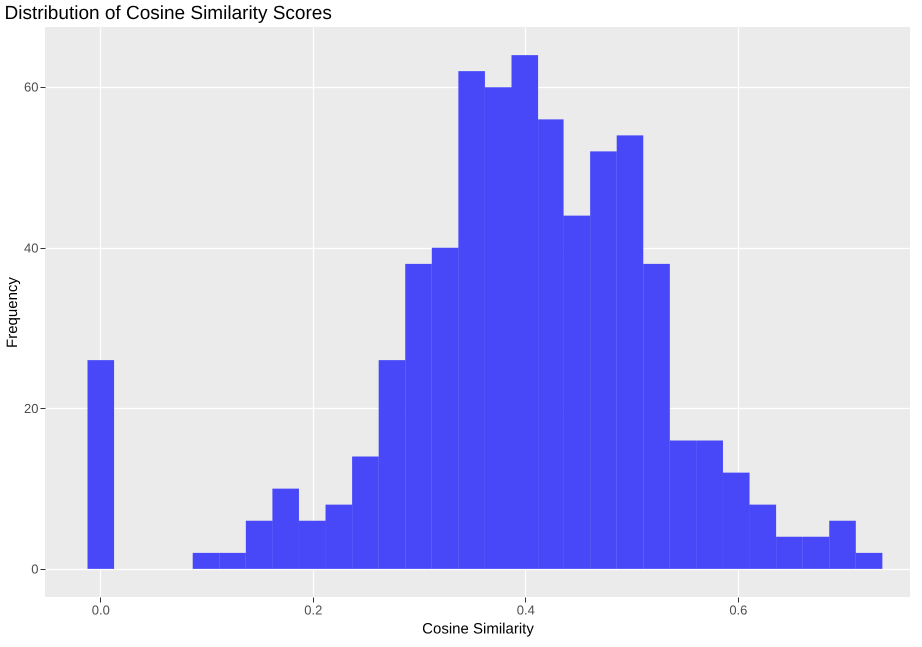 The width and height of the screenshot is (922, 647). What do you see at coordinates (525, 610) in the screenshot?
I see `x-tick-label: 0.4` at bounding box center [525, 610].